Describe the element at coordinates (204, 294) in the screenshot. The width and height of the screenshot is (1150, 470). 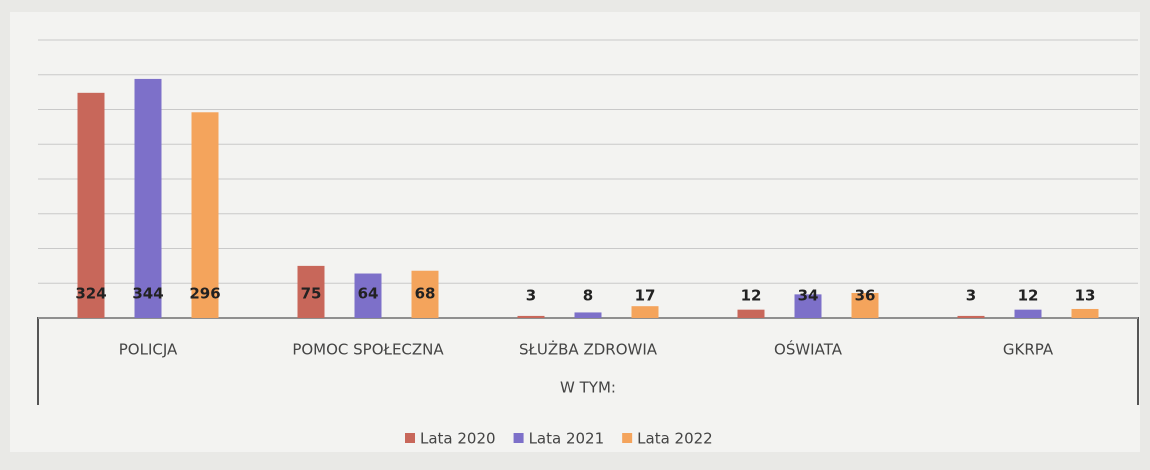
I see `data-label: 296` at that location.